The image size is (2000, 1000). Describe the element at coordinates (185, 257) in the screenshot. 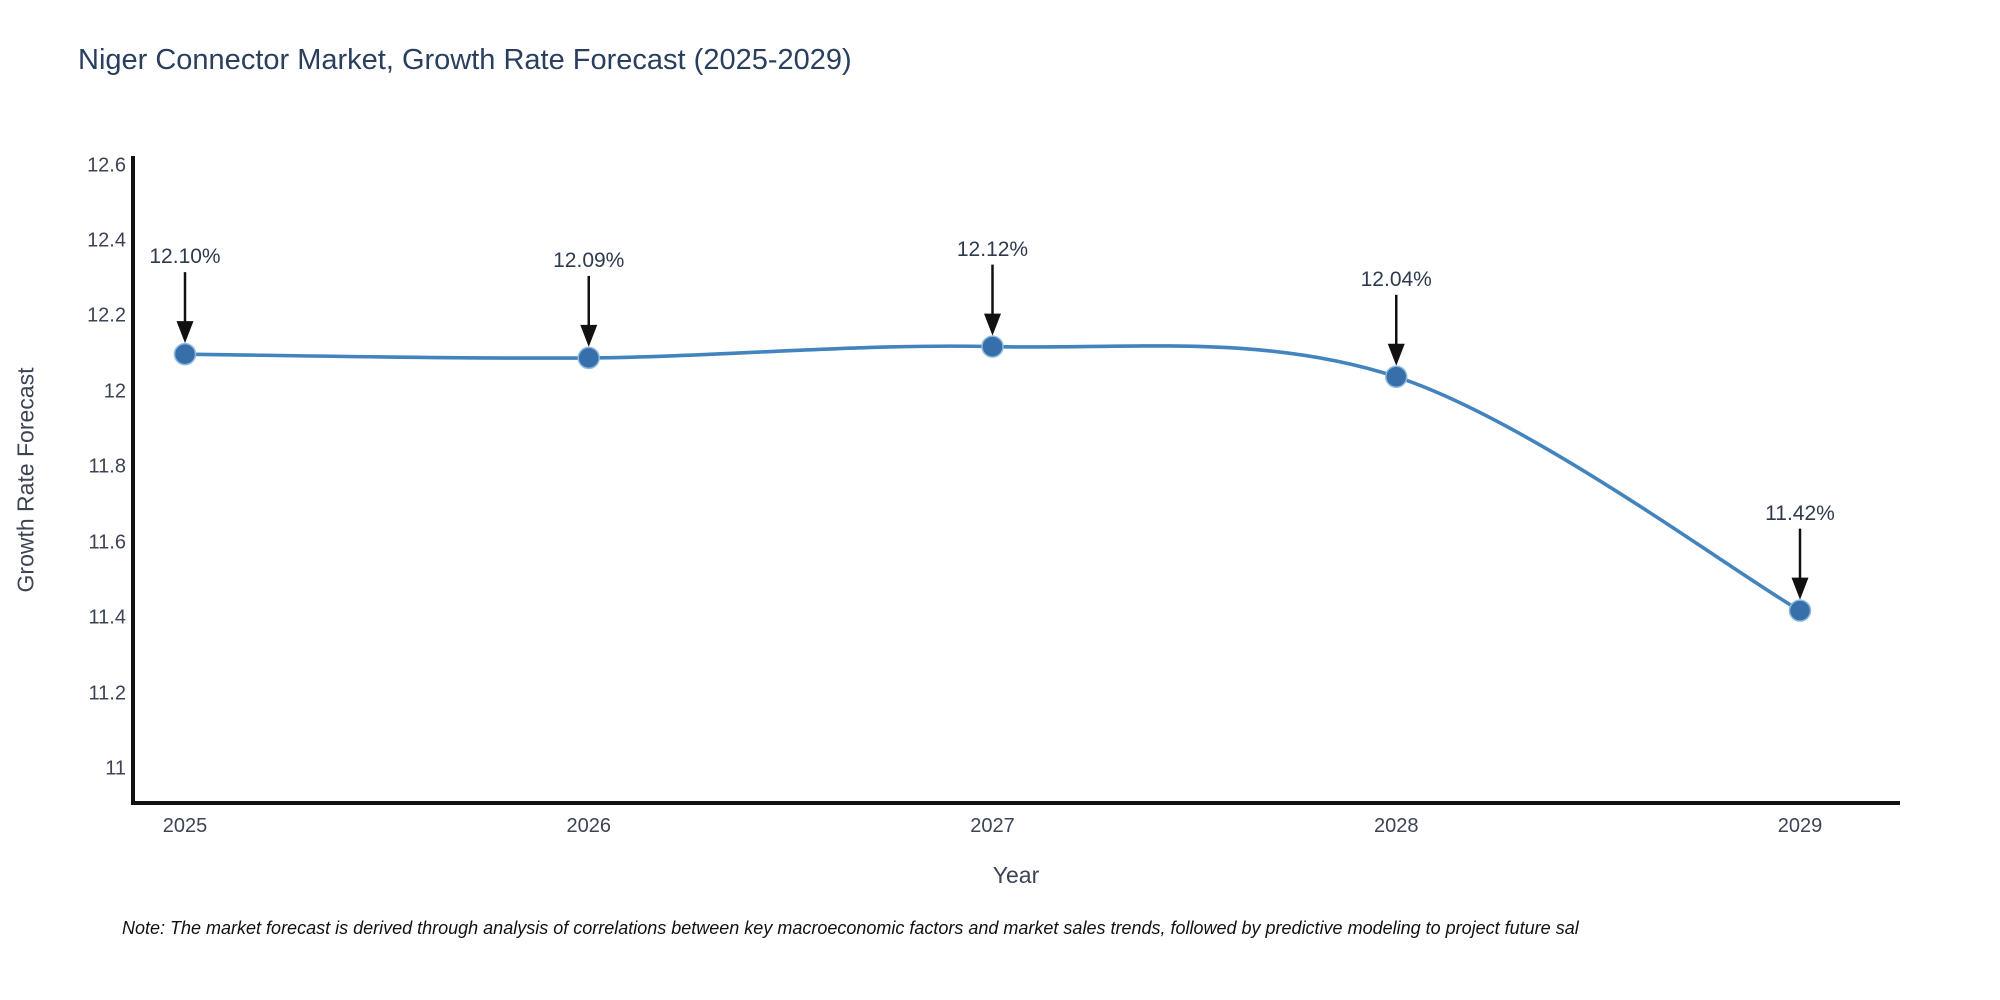

I see `point-value-annotation: 12.10%` at that location.